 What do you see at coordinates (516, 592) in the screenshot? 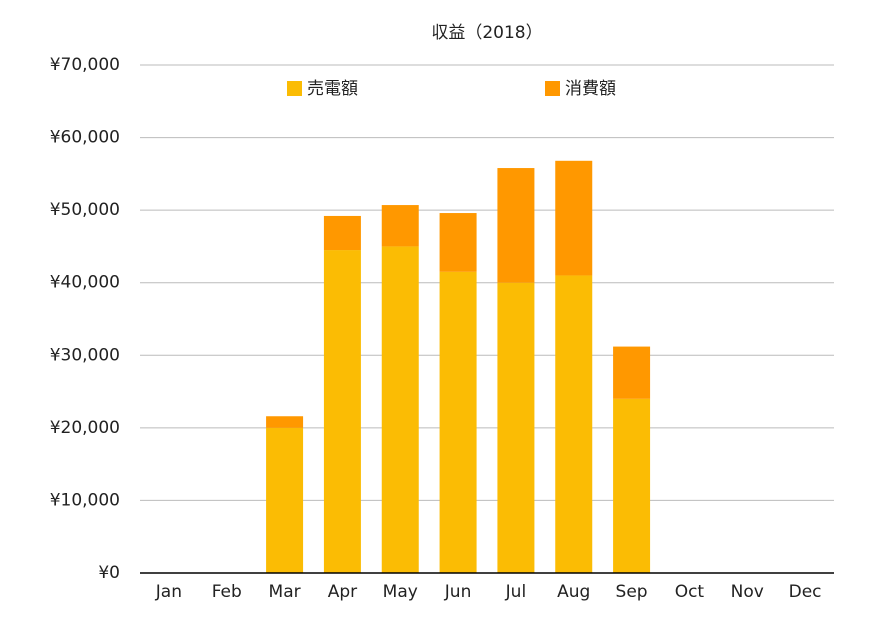
I see `x-tick-label: Jul` at bounding box center [516, 592].